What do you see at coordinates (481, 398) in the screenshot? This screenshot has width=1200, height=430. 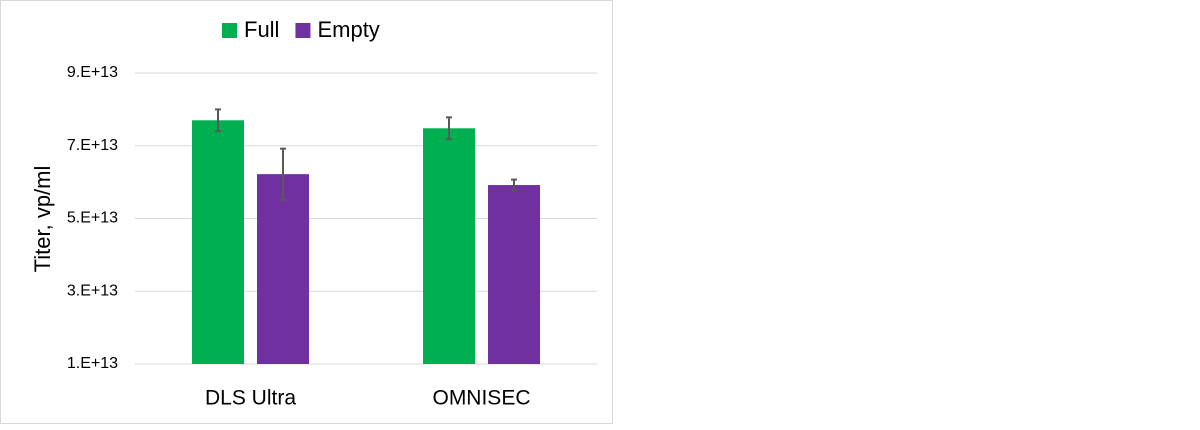 I see `x-tick-label: OMNISEC` at bounding box center [481, 398].